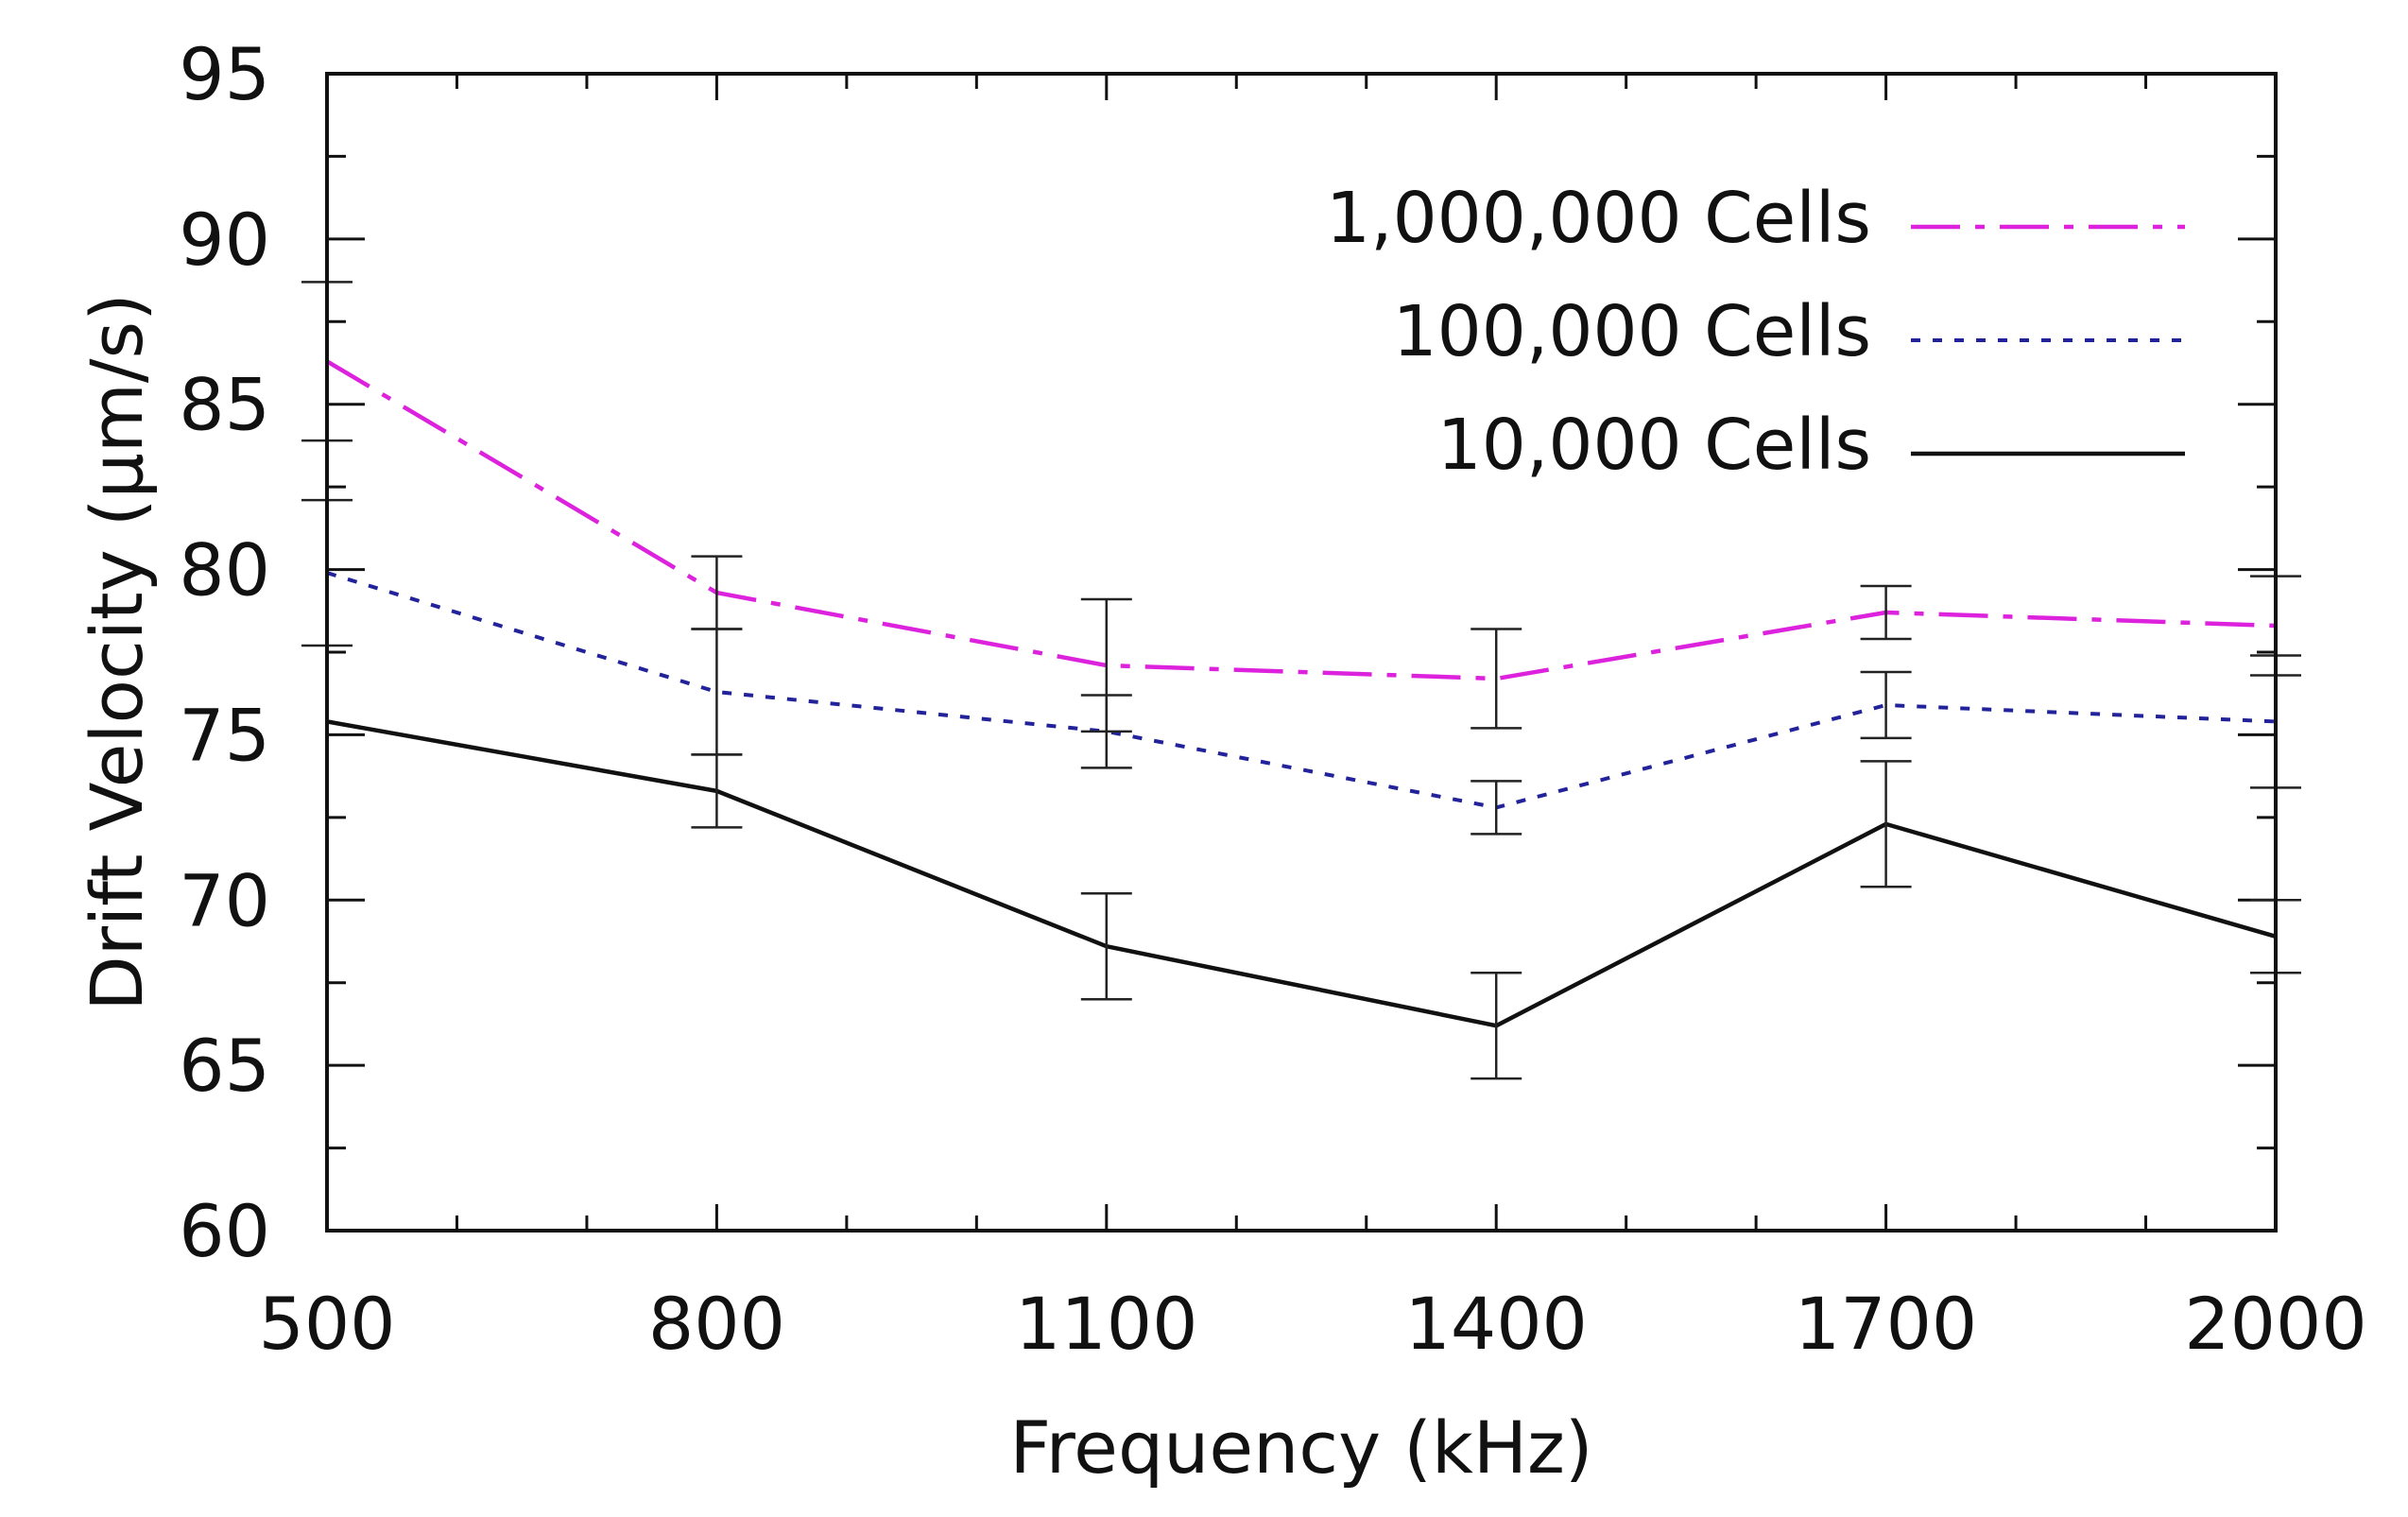 The image size is (2408, 1517). What do you see at coordinates (224, 735) in the screenshot?
I see `y-tick-label: 75` at bounding box center [224, 735].